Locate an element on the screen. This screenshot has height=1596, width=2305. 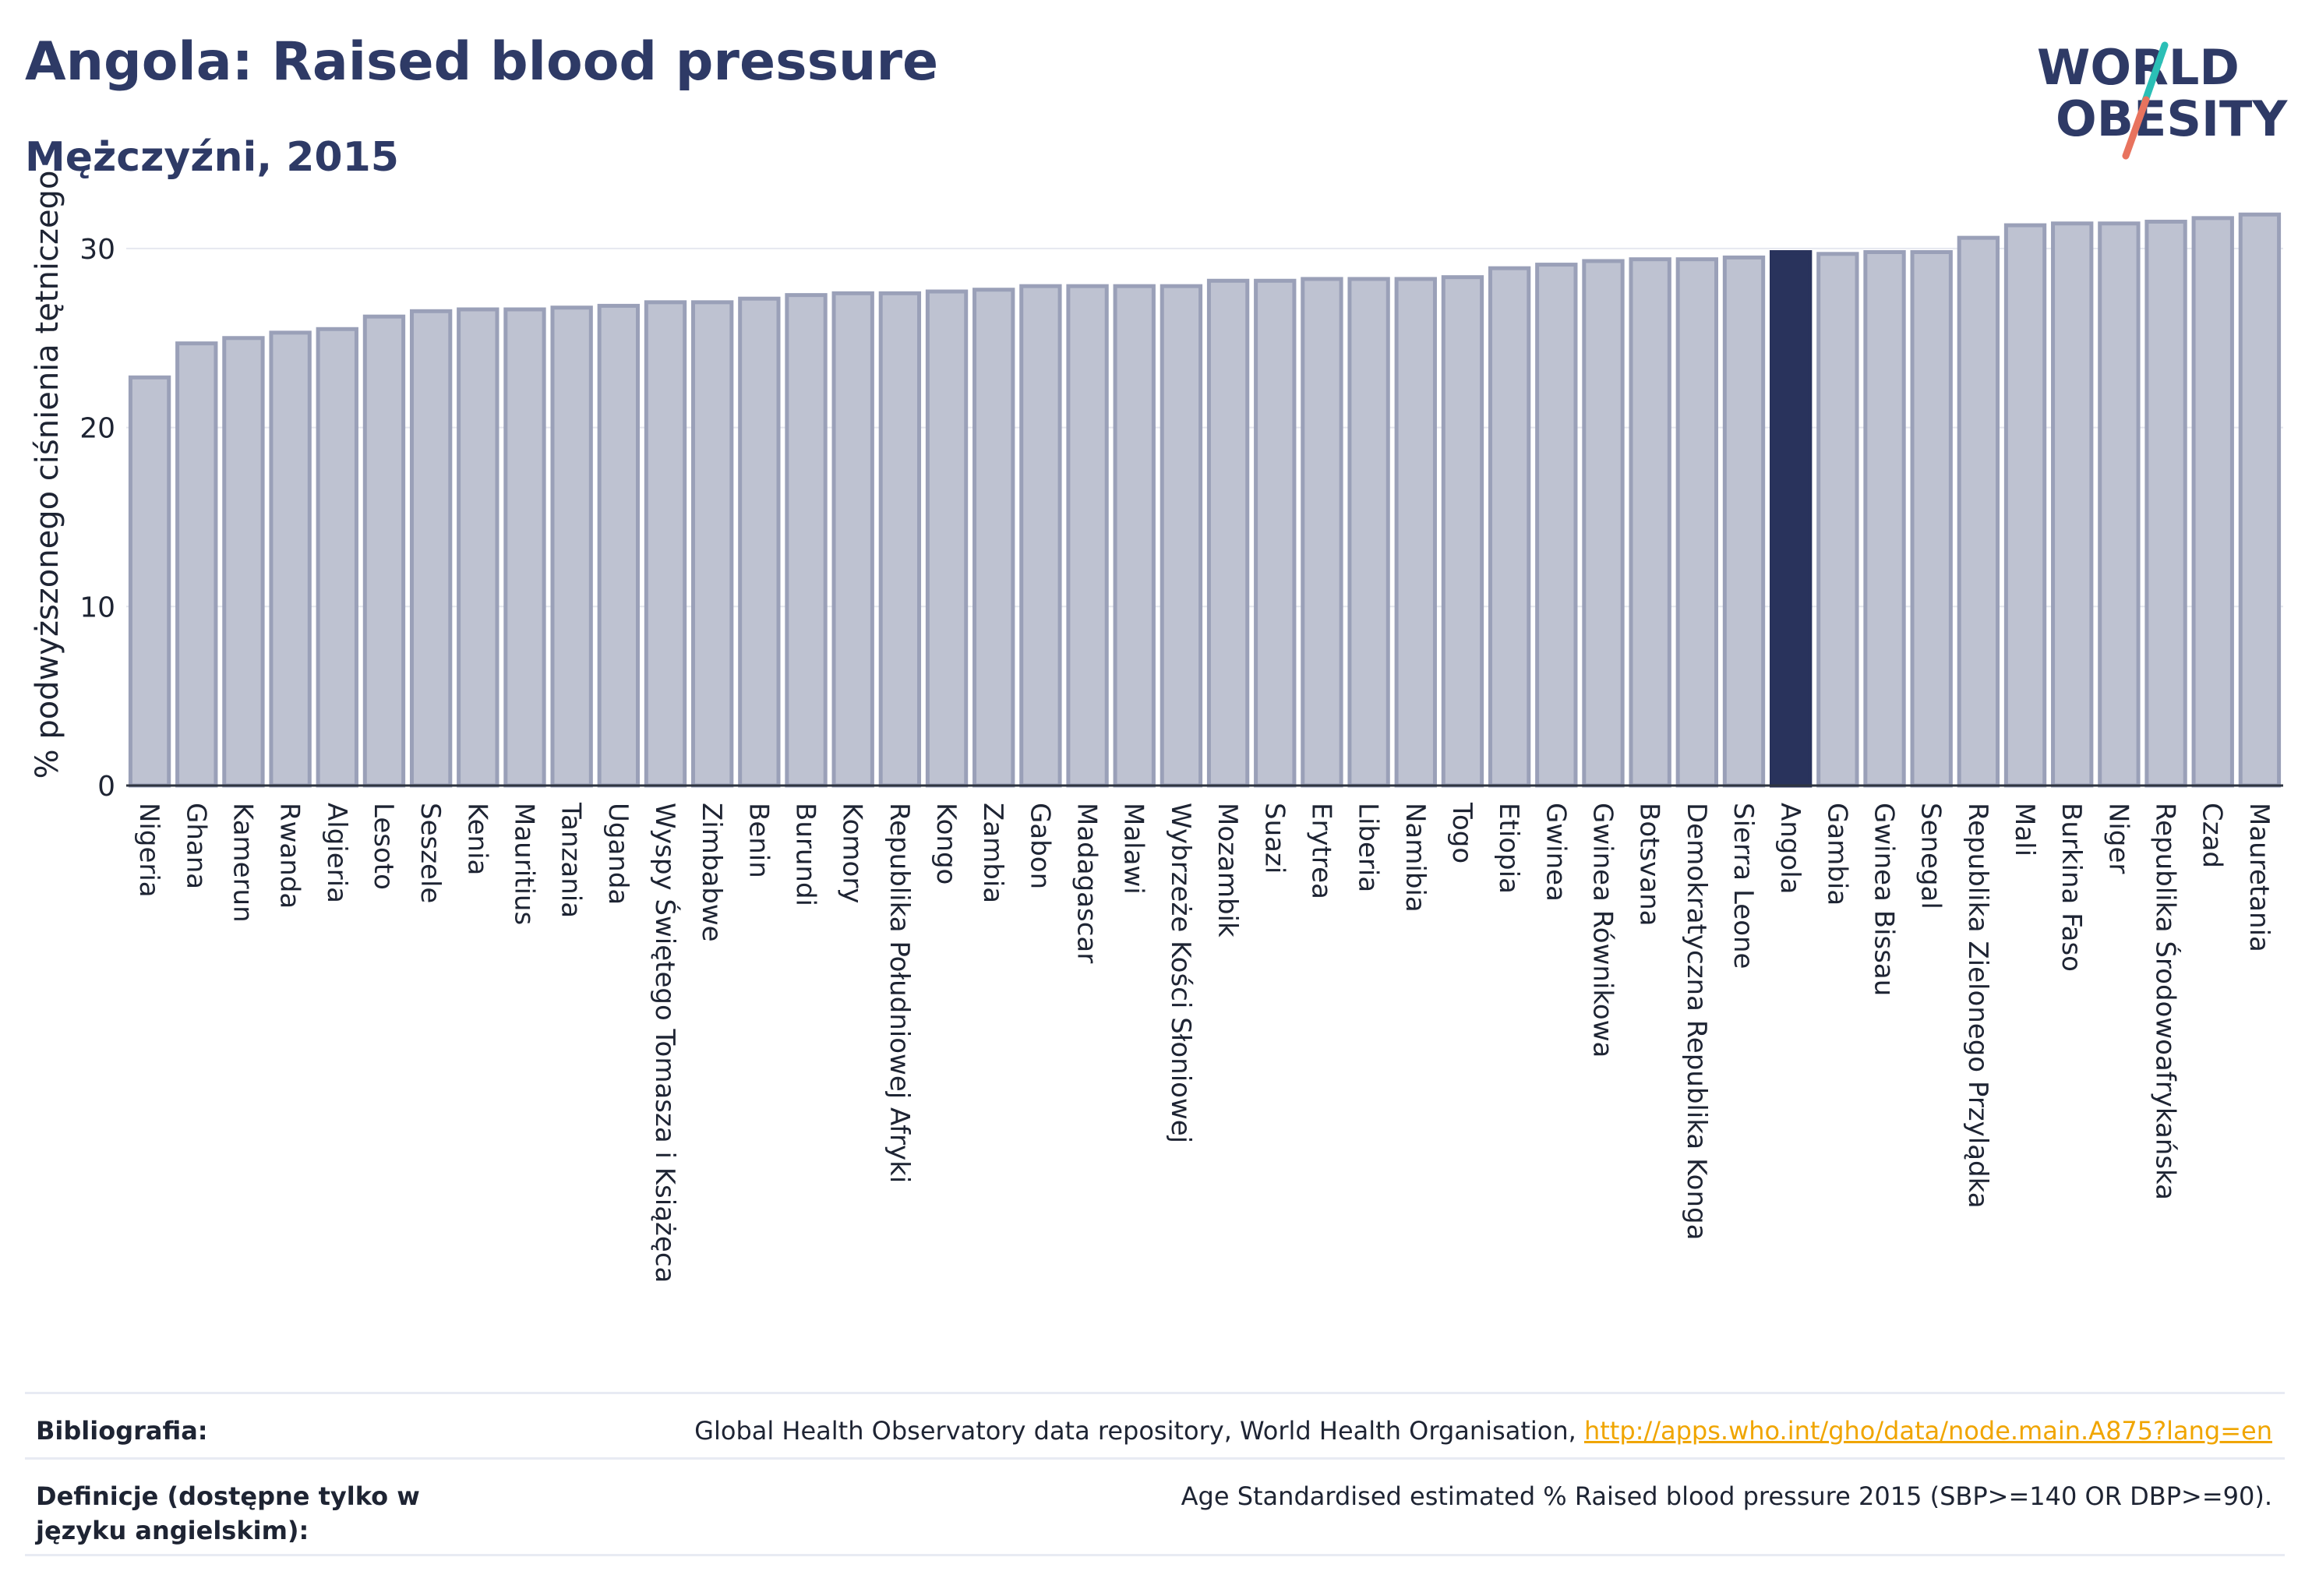
x-tick-label: Kongo is located at coordinates (946, 844).